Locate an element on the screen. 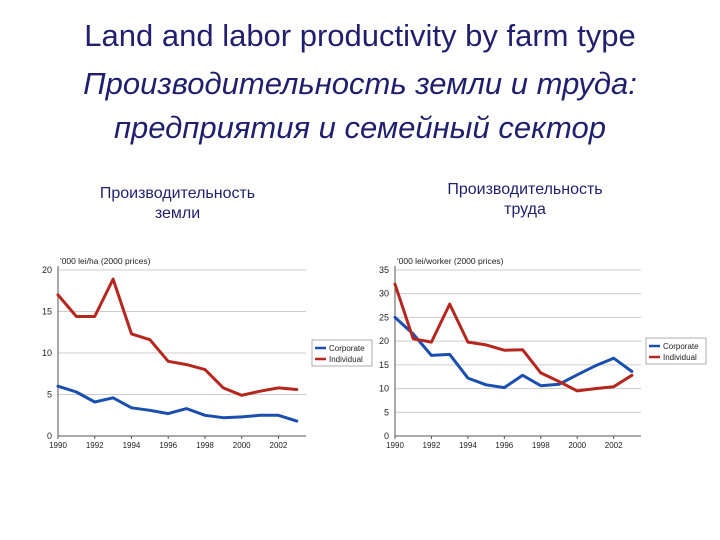 The image size is (720, 540). chart2-xtick-label: 2002 is located at coordinates (614, 445).